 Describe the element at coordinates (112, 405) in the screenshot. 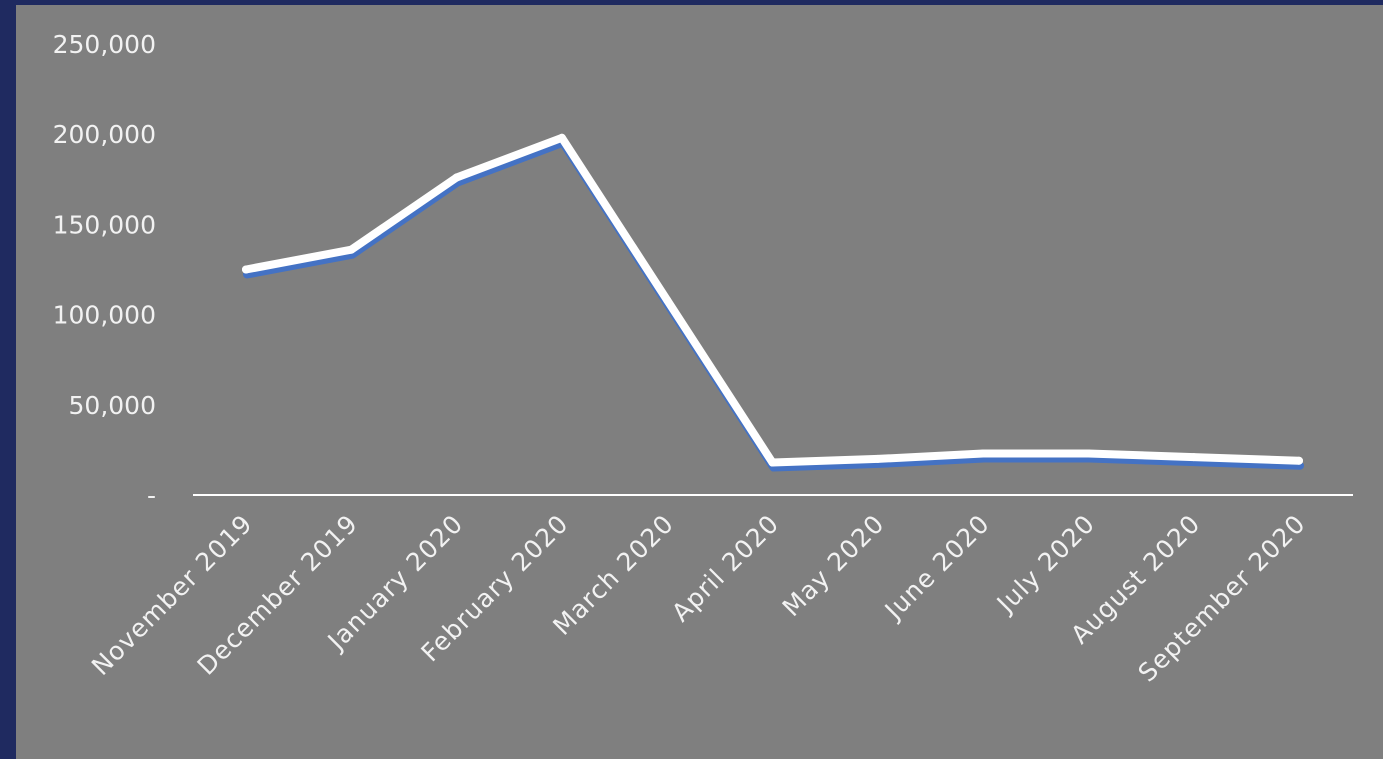

I see `y-tick-label: 50,000` at that location.